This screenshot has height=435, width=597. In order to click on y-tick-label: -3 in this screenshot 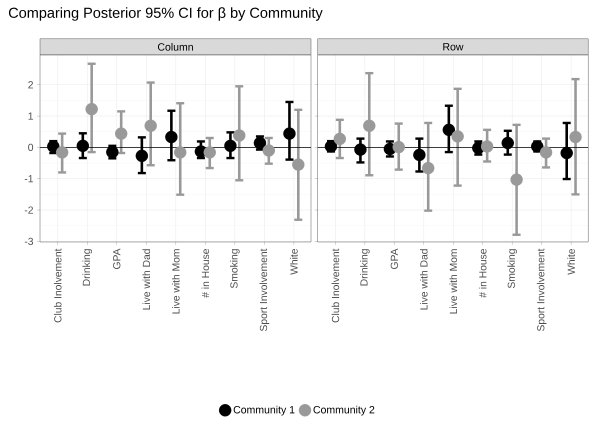, I will do `click(29, 241)`.